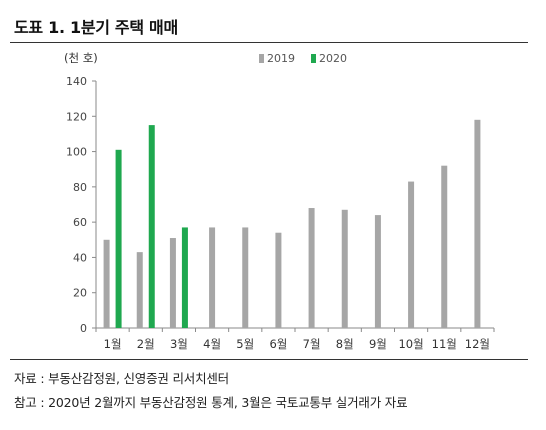  I want to click on y-tick-label: 100, so click(76, 152).